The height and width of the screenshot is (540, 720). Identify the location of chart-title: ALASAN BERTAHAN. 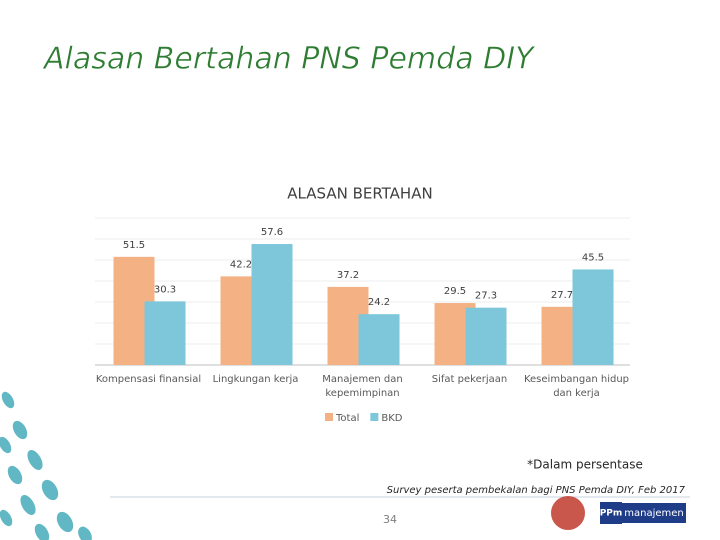
(359, 194).